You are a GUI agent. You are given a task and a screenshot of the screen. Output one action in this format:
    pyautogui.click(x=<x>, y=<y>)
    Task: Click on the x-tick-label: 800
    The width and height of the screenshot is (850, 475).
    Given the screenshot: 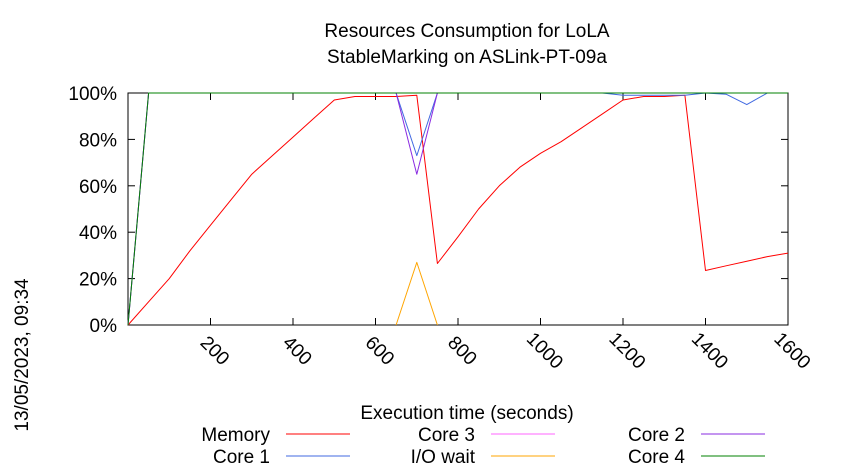 What is the action you would take?
    pyautogui.click(x=461, y=350)
    